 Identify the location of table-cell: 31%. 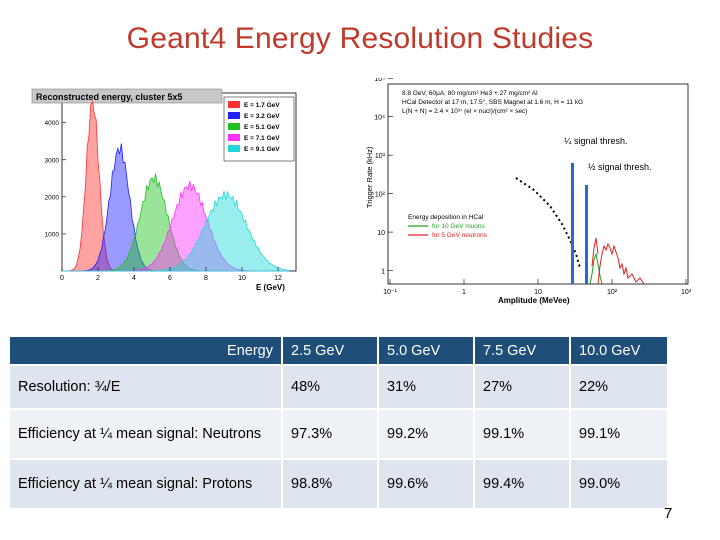
(426, 387).